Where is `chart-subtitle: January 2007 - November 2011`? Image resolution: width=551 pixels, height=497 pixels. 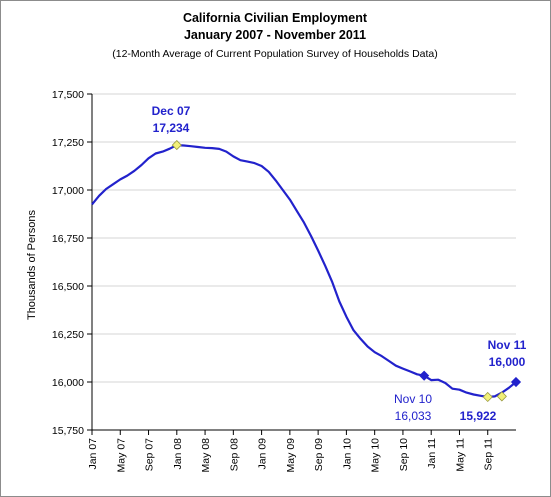
chart-subtitle: January 2007 - November 2011 is located at coordinates (275, 35).